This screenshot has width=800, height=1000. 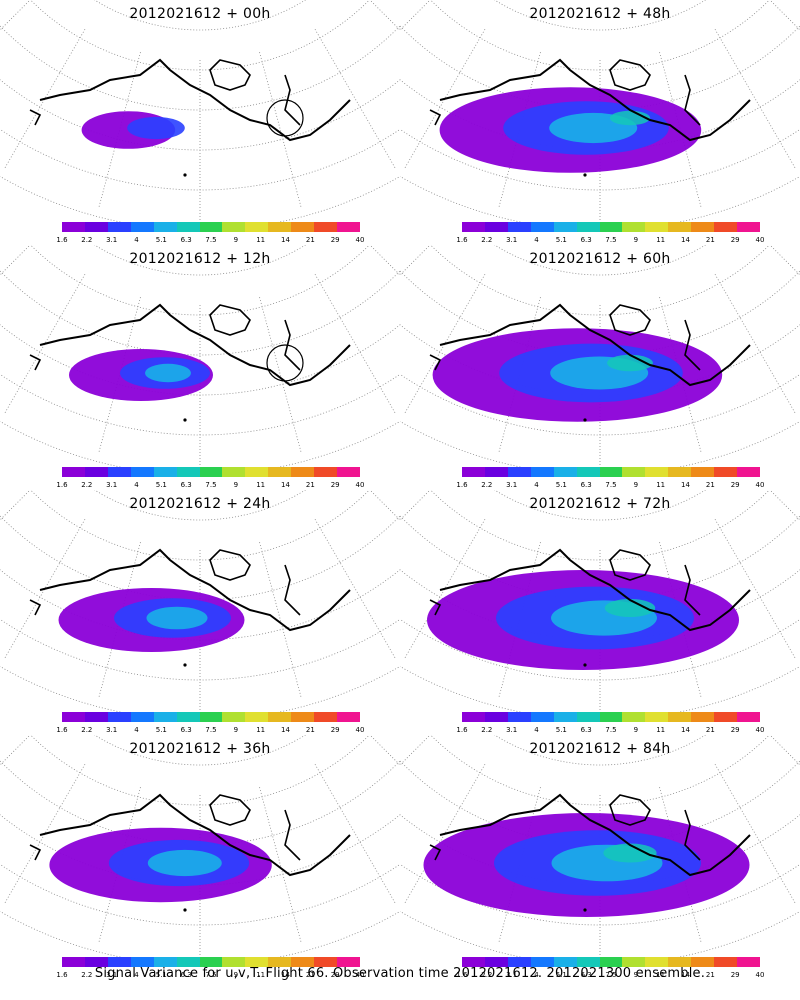 What do you see at coordinates (586, 485) in the screenshot?
I see `colorbar-tick-label: 6.3` at bounding box center [586, 485].